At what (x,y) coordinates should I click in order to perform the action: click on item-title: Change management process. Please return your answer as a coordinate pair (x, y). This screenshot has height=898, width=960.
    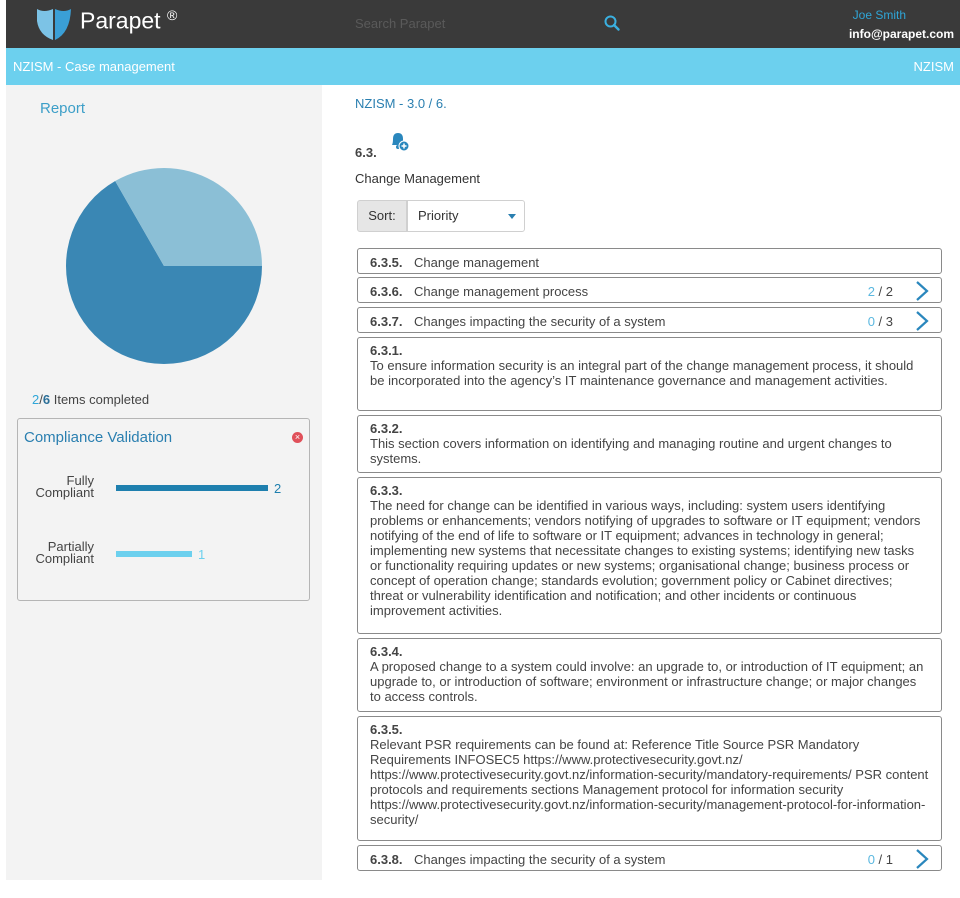
    Looking at the image, I should click on (501, 291).